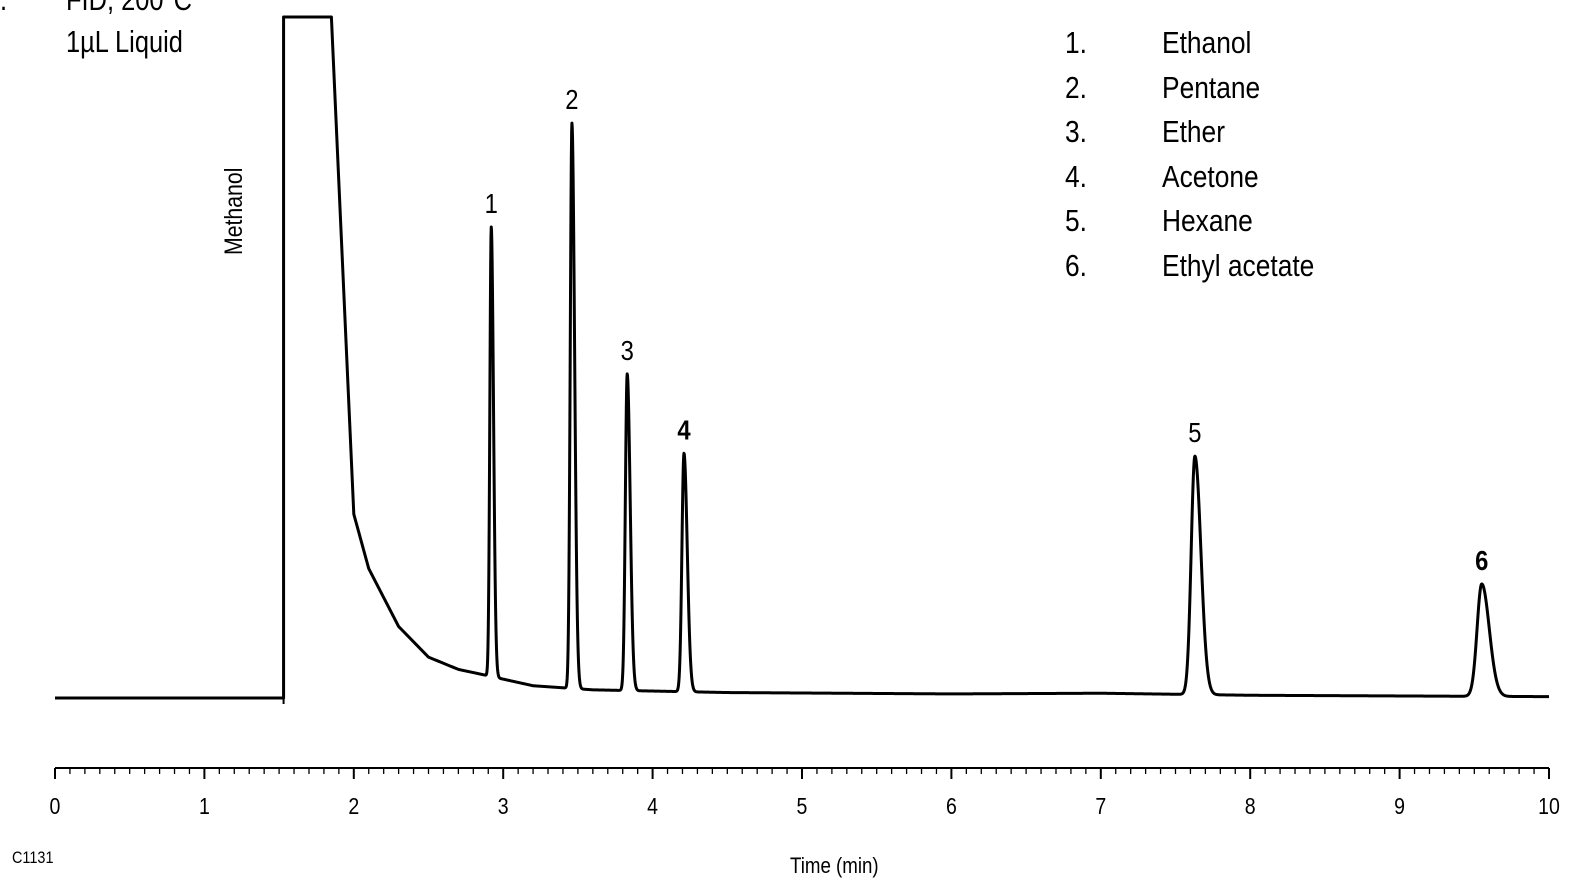 The width and height of the screenshot is (1570, 880). Describe the element at coordinates (1207, 42) in the screenshot. I see `legend-compound: Ethanol` at that location.